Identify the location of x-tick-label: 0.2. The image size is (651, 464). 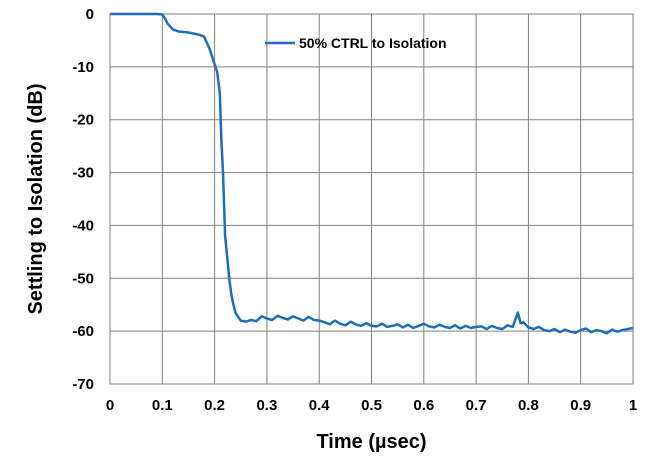
(214, 405).